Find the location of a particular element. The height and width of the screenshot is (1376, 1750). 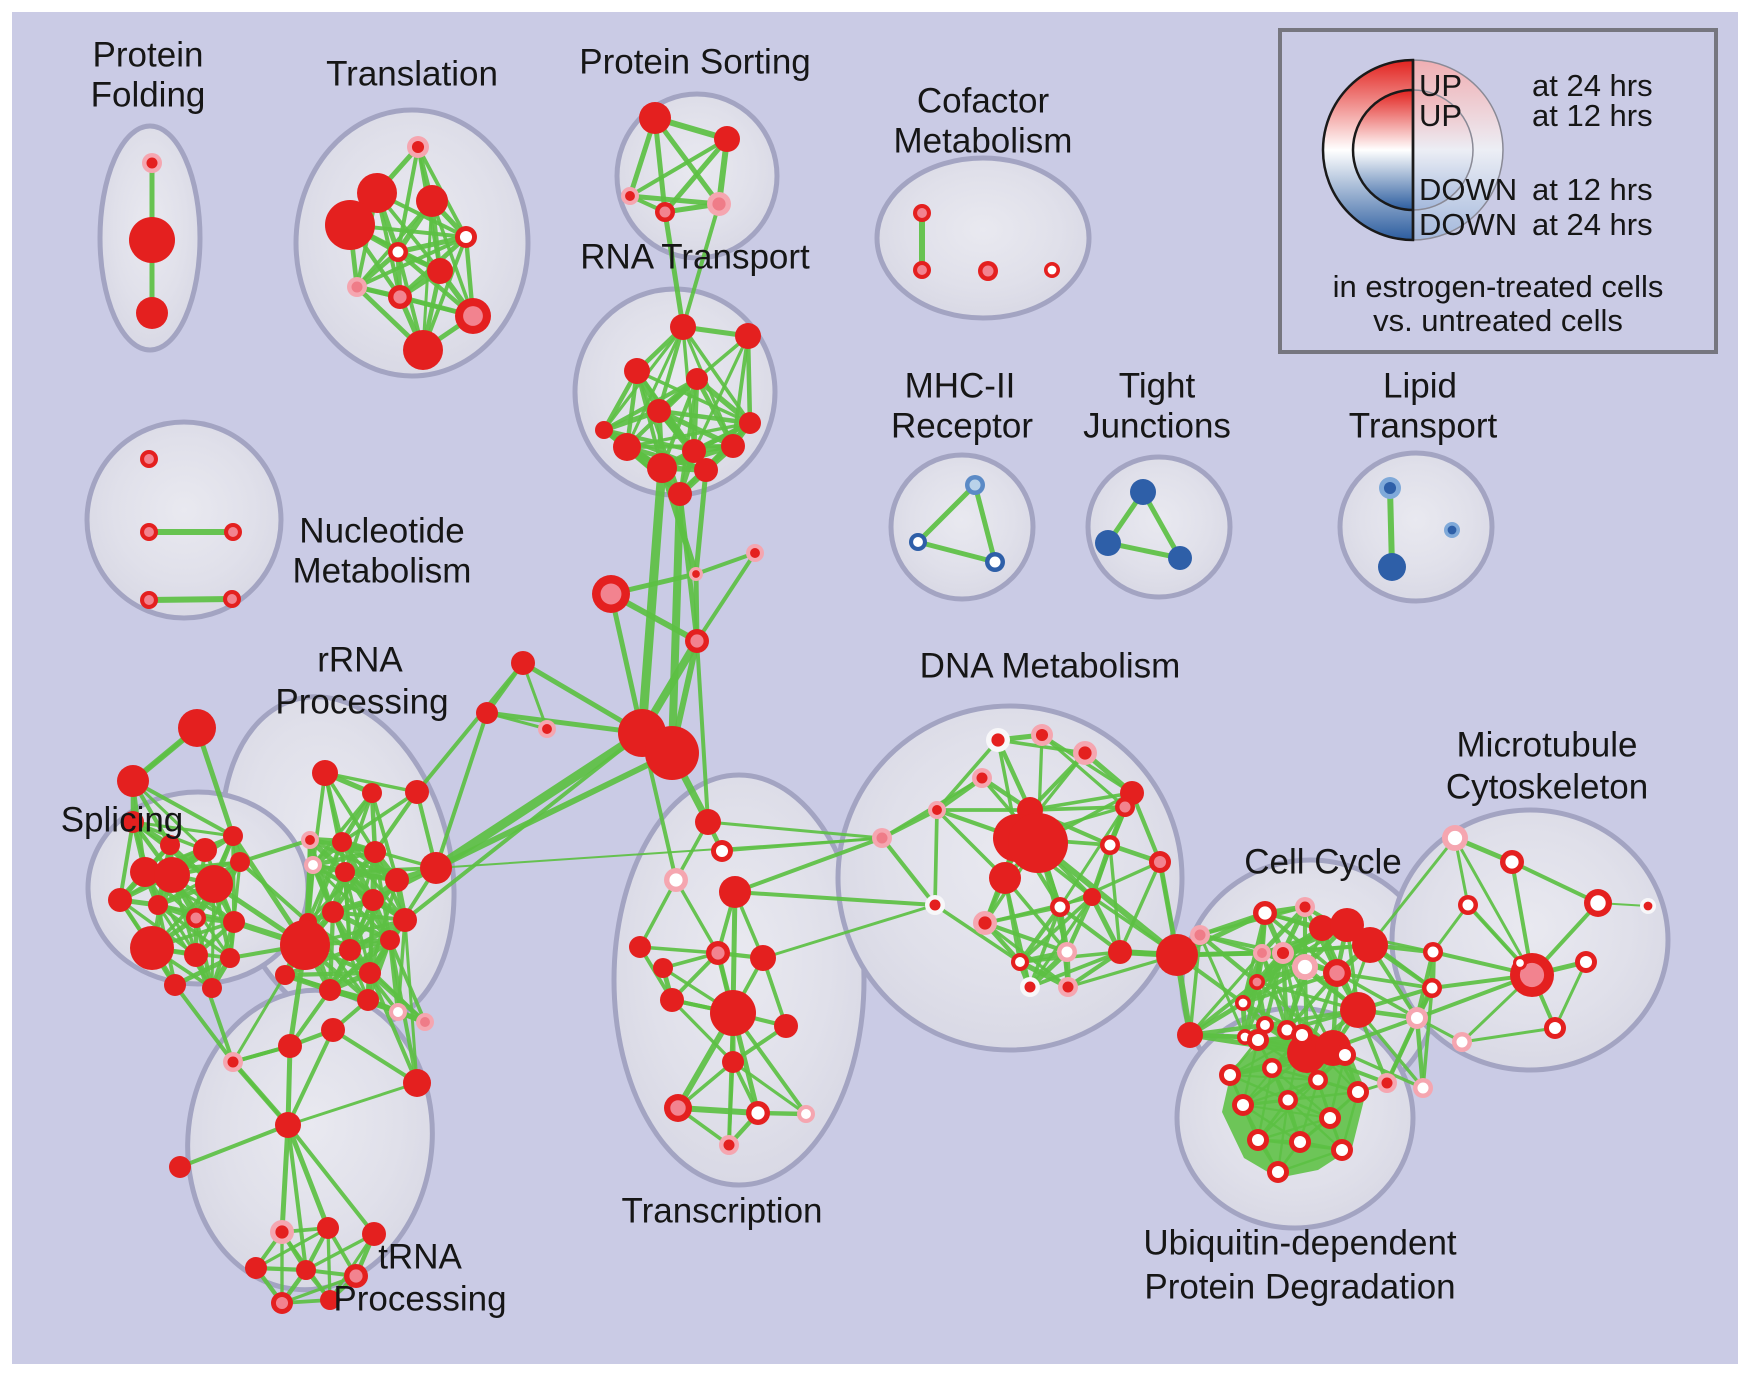

legend-time-1: at 12 hrs is located at coordinates (1592, 115).